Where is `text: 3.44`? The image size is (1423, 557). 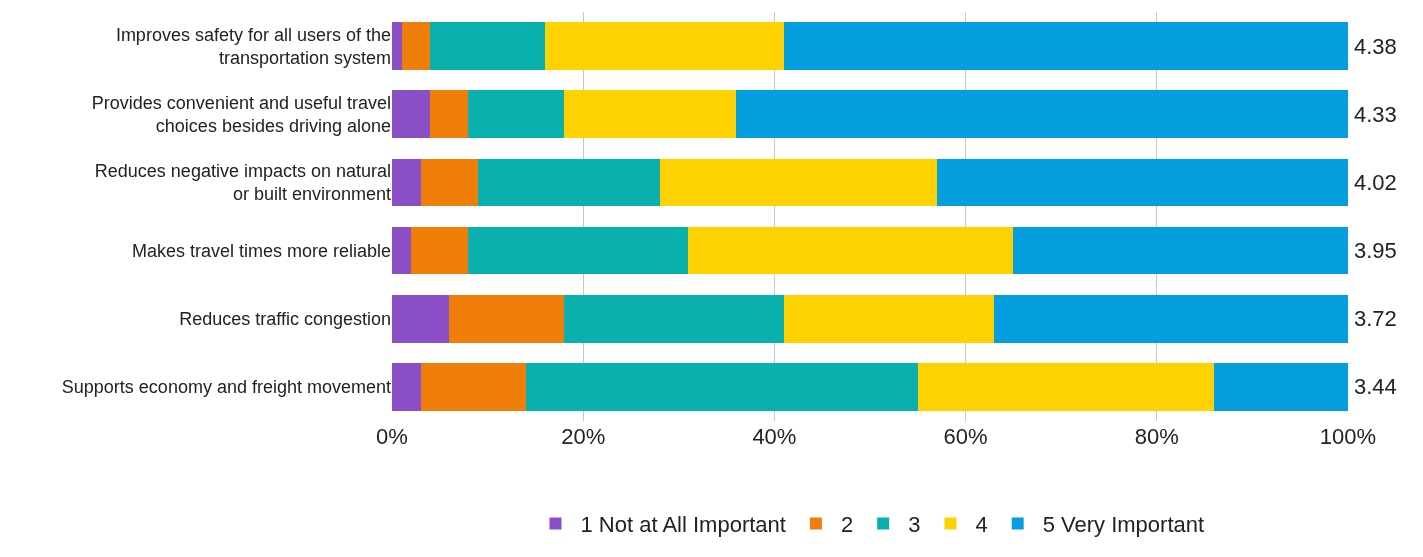
text: 3.44 is located at coordinates (1375, 386).